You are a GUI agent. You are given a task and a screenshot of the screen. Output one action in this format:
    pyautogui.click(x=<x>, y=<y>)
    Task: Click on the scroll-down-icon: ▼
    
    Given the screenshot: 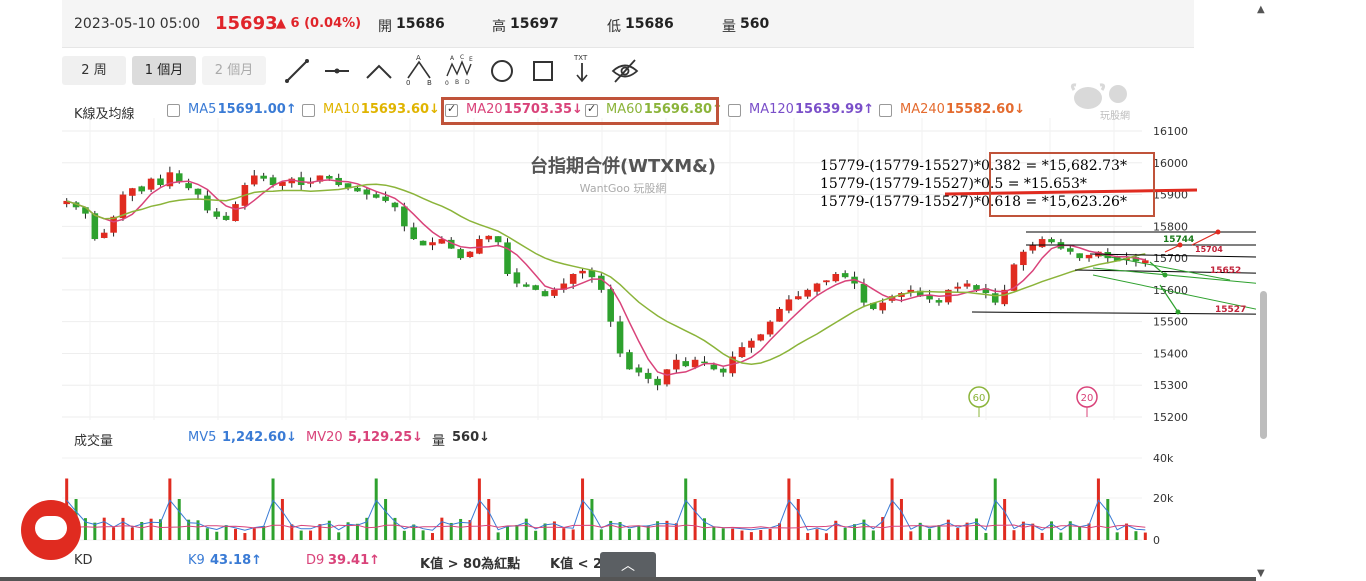 What is the action you would take?
    pyautogui.click(x=1261, y=573)
    